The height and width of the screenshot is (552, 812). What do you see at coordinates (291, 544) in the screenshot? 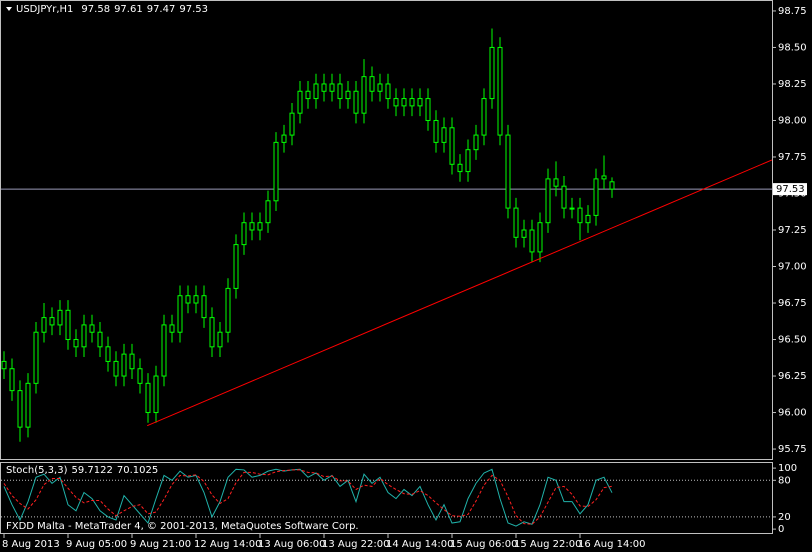
I see `x-tick-label: 13 Aug 06:00` at bounding box center [291, 544].